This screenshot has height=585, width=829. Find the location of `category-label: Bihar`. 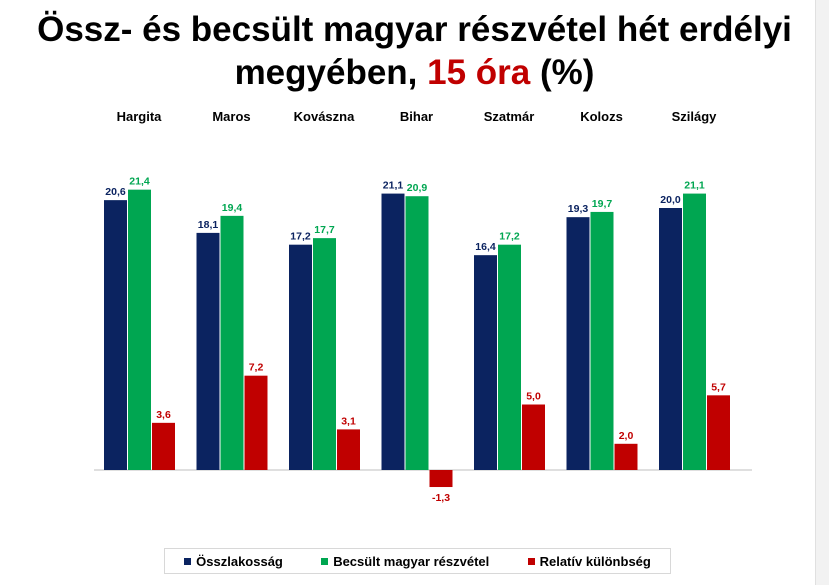

category-label: Bihar is located at coordinates (416, 116).